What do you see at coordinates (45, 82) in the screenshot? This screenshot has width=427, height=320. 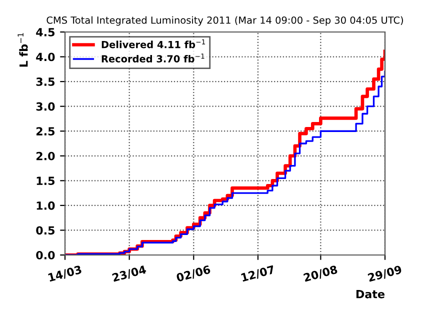 I see `y-tick-label: 3.5` at bounding box center [45, 82].